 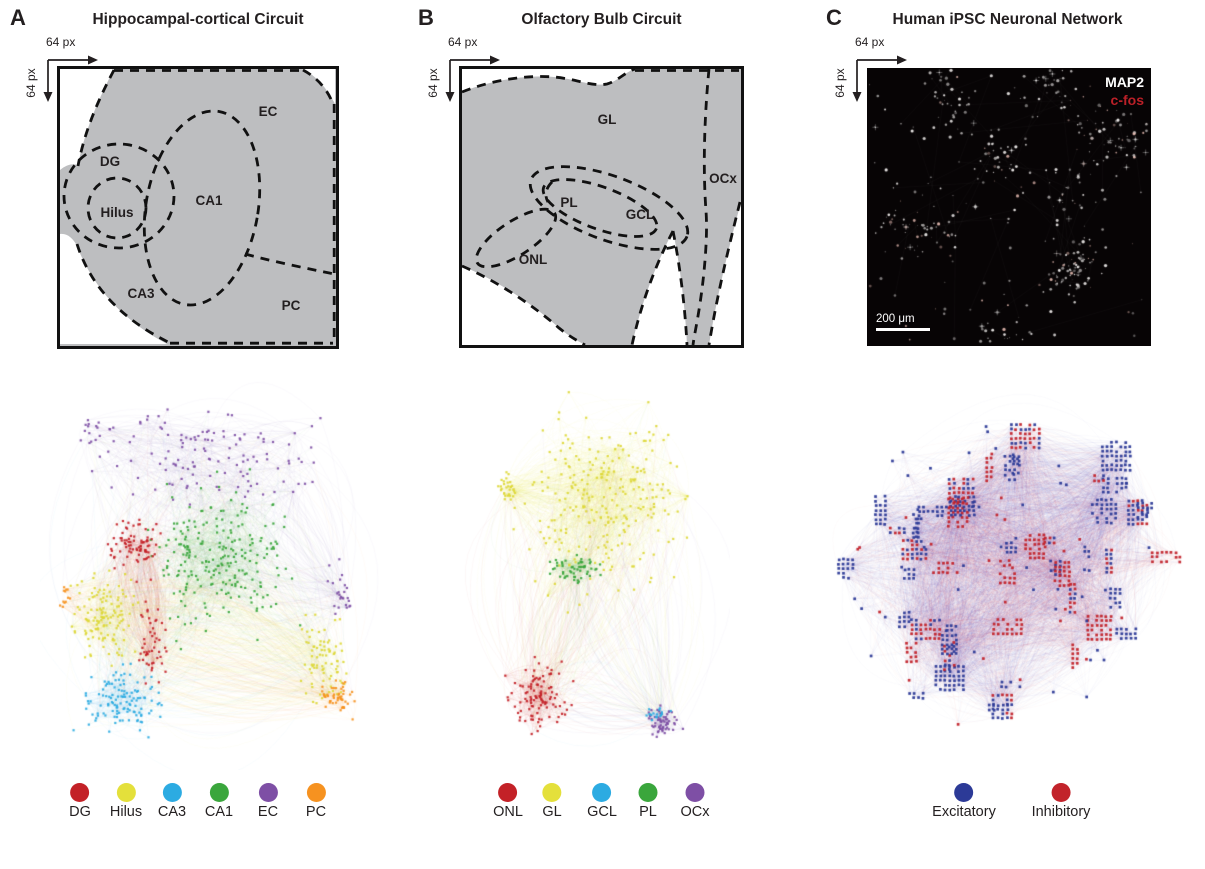 What do you see at coordinates (640, 214) in the screenshot?
I see `region-label-gcl: GCL` at bounding box center [640, 214].